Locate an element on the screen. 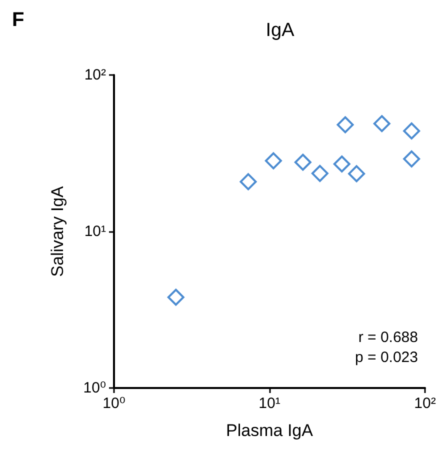 The width and height of the screenshot is (448, 453). chart-title: IgA is located at coordinates (280, 30).